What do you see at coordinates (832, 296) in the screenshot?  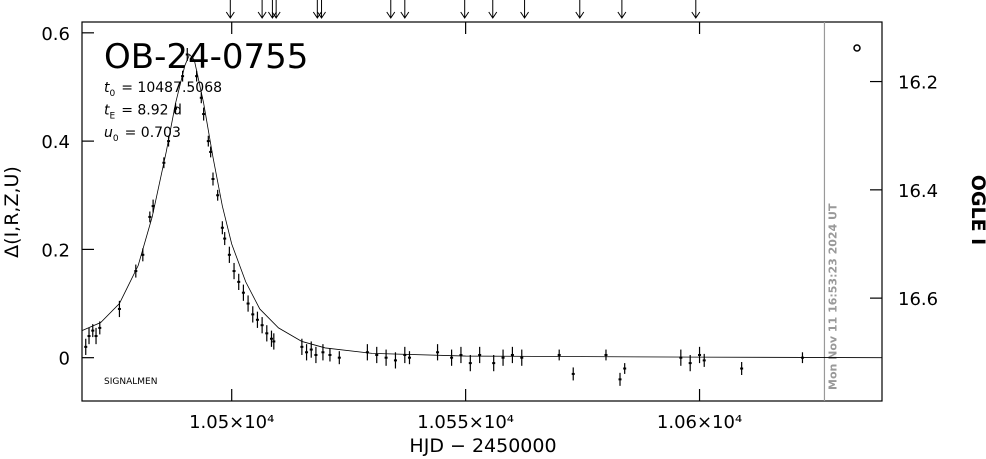 I see `now-label: Mon Nov 11 16:53:23 2024 UT` at bounding box center [832, 296].